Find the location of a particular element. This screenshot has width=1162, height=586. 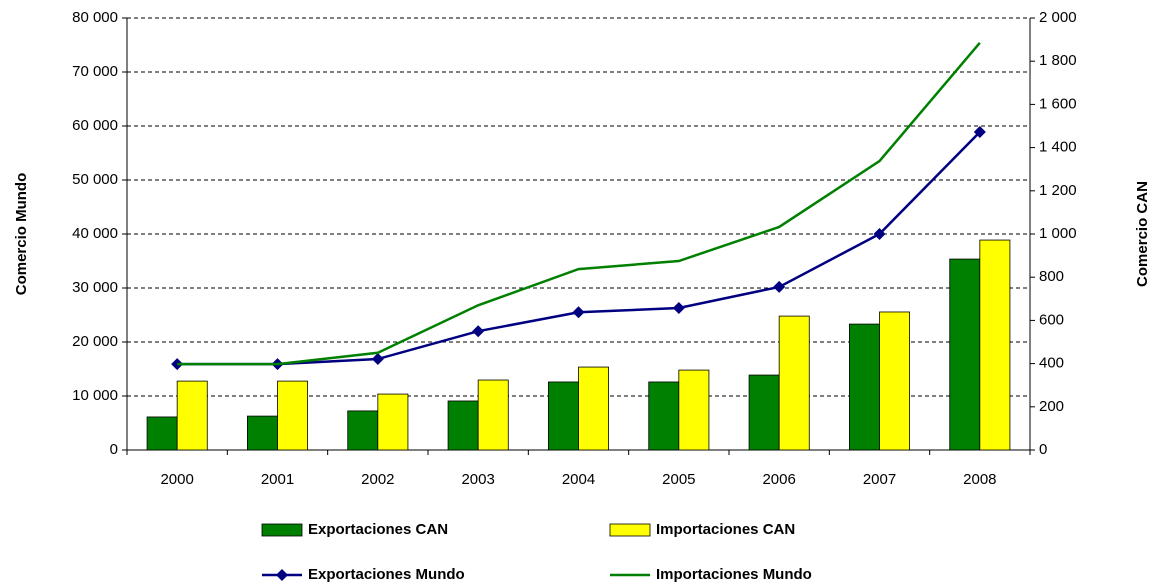

y2-tick-label: 800 is located at coordinates (1051, 276).